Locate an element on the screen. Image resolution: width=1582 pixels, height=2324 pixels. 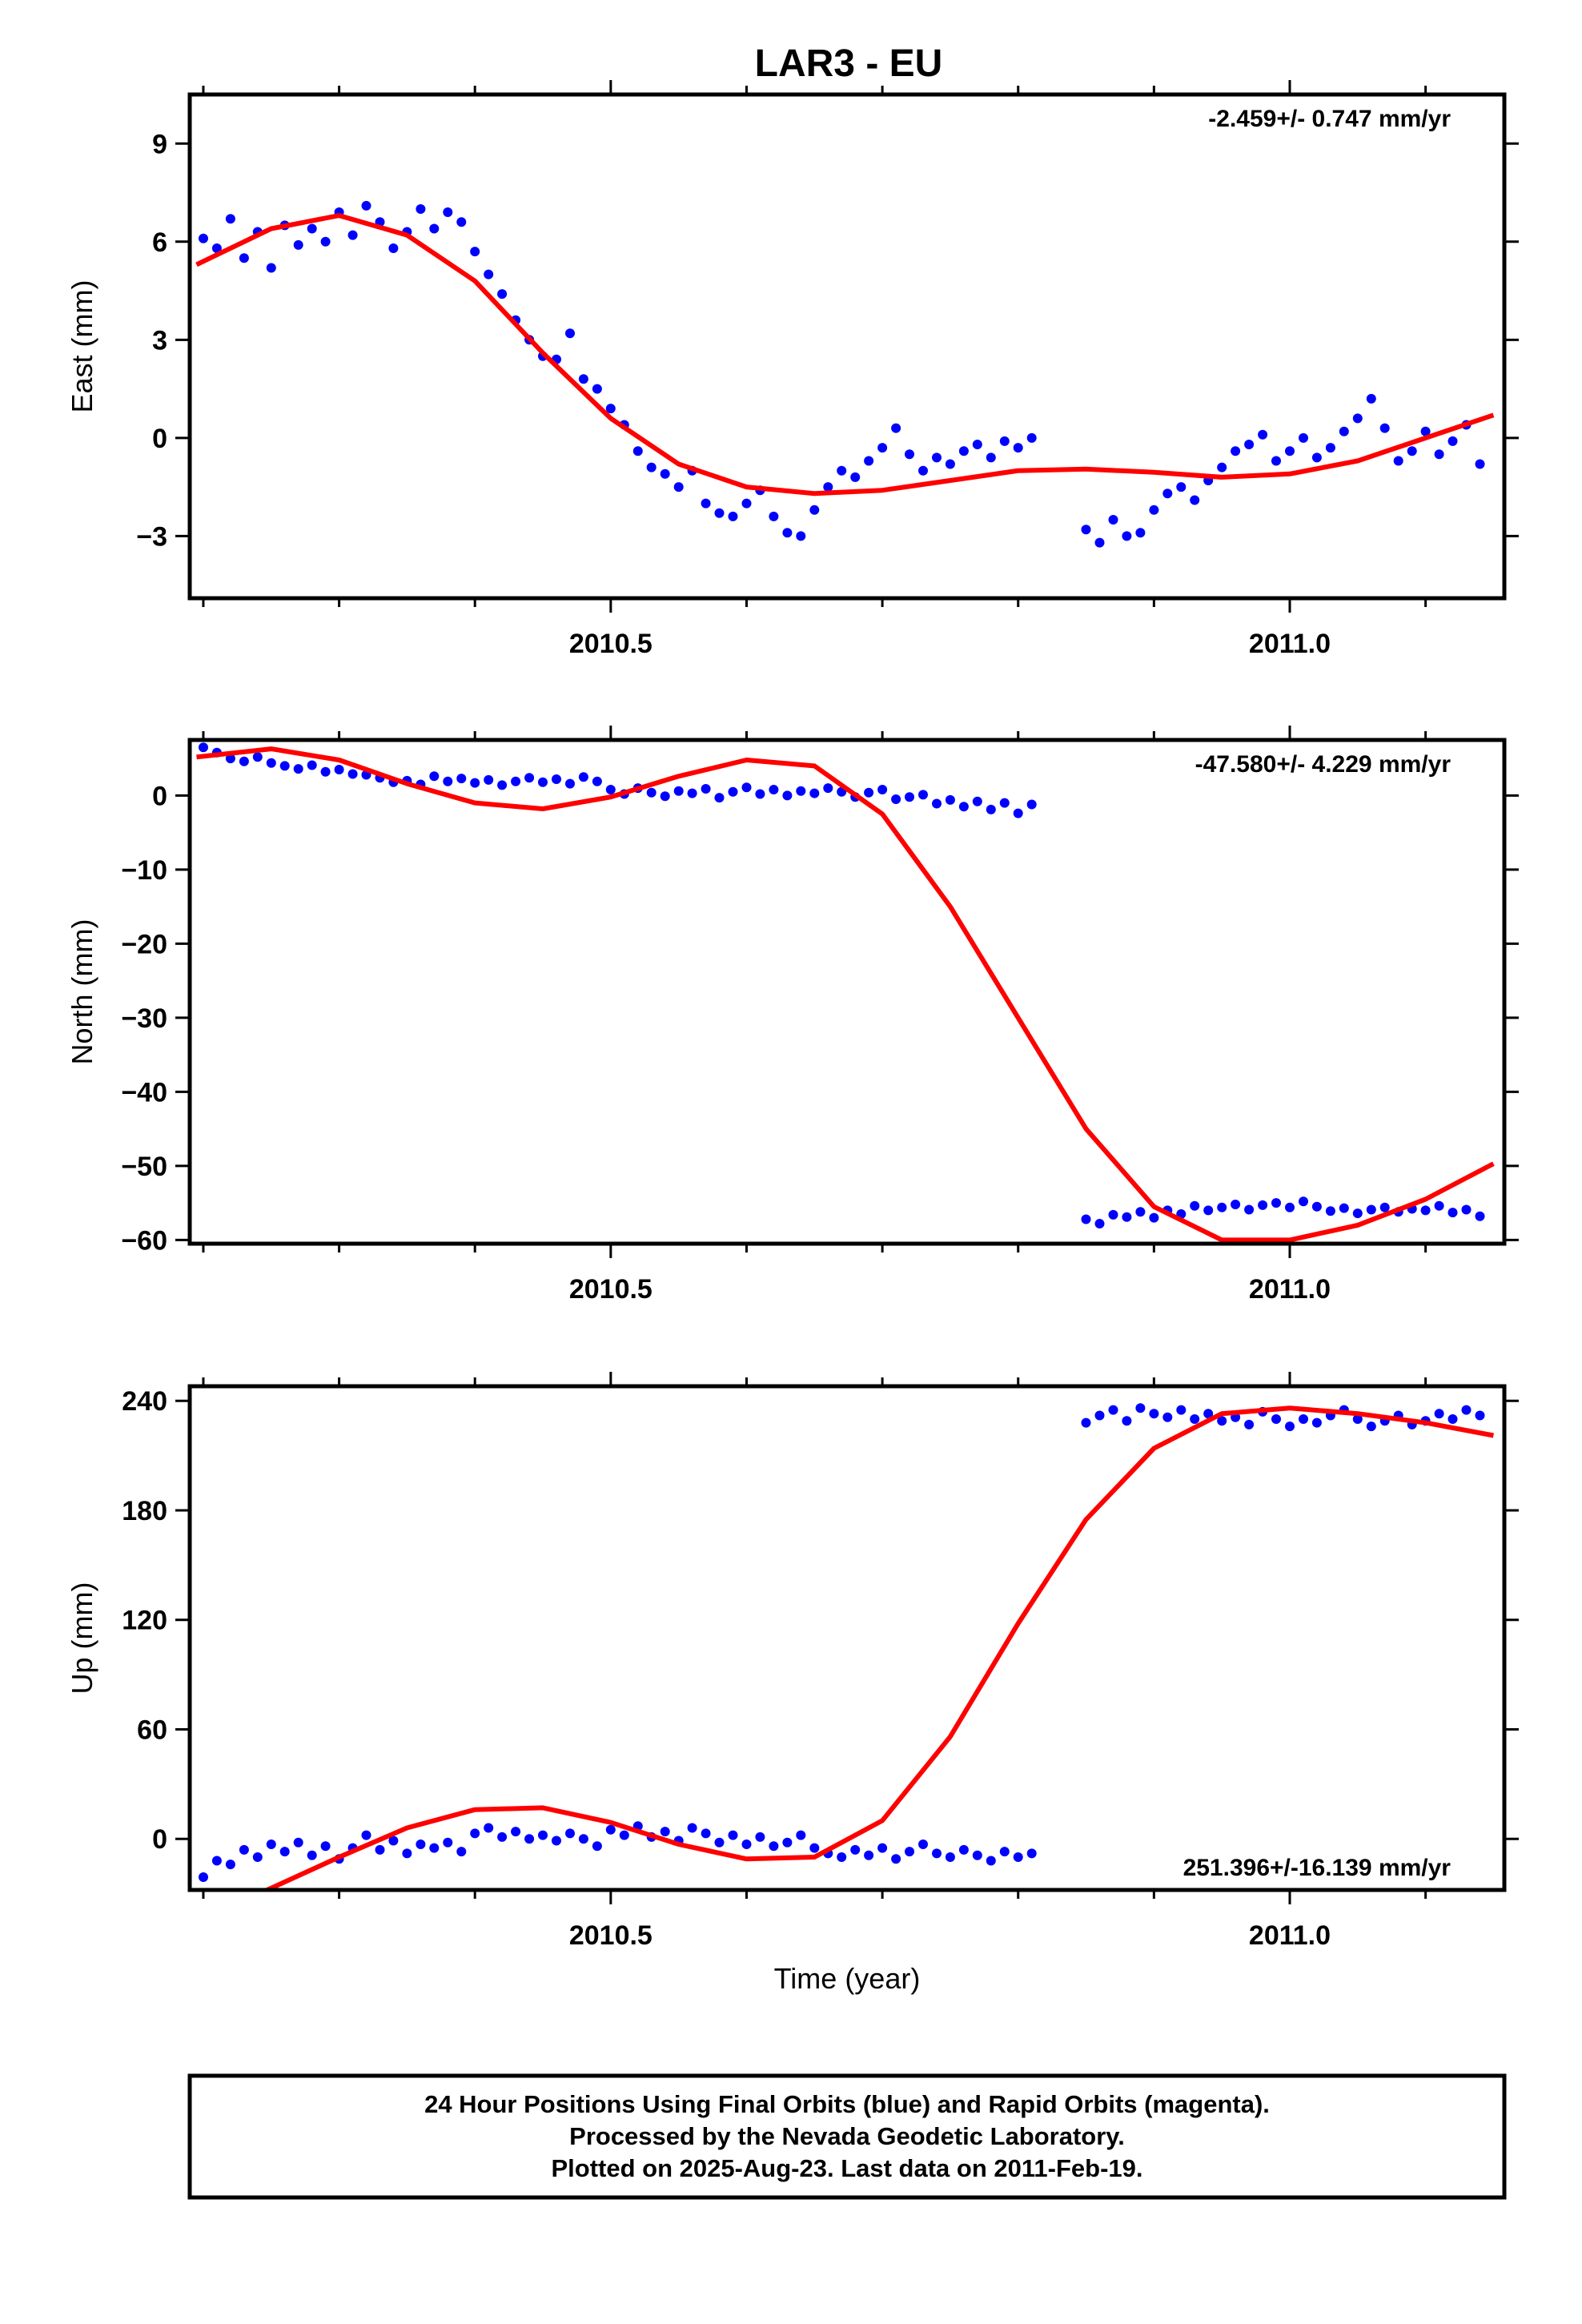
y-tick-label: −20 is located at coordinates (144, 944).